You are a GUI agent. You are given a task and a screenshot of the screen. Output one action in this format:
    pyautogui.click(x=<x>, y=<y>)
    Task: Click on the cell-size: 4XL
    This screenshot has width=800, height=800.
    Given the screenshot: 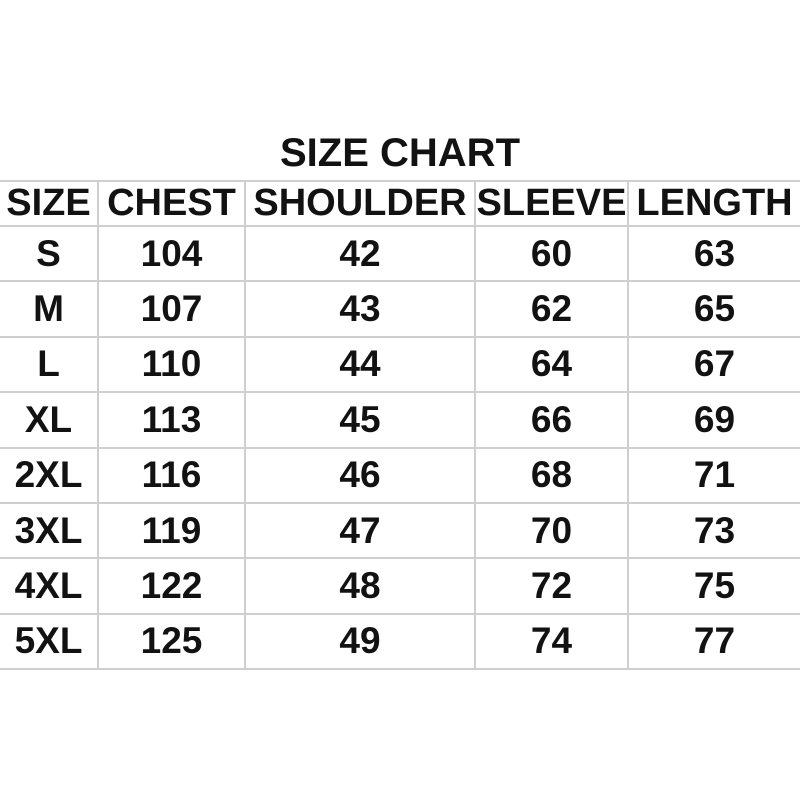 What is the action you would take?
    pyautogui.click(x=49, y=586)
    